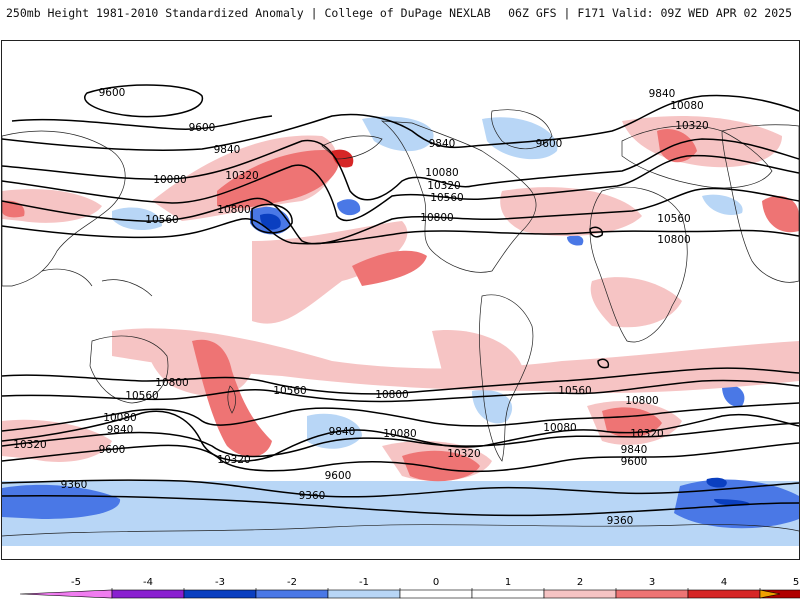  I want to click on colorbar-segment-p3, so click(724, 594).